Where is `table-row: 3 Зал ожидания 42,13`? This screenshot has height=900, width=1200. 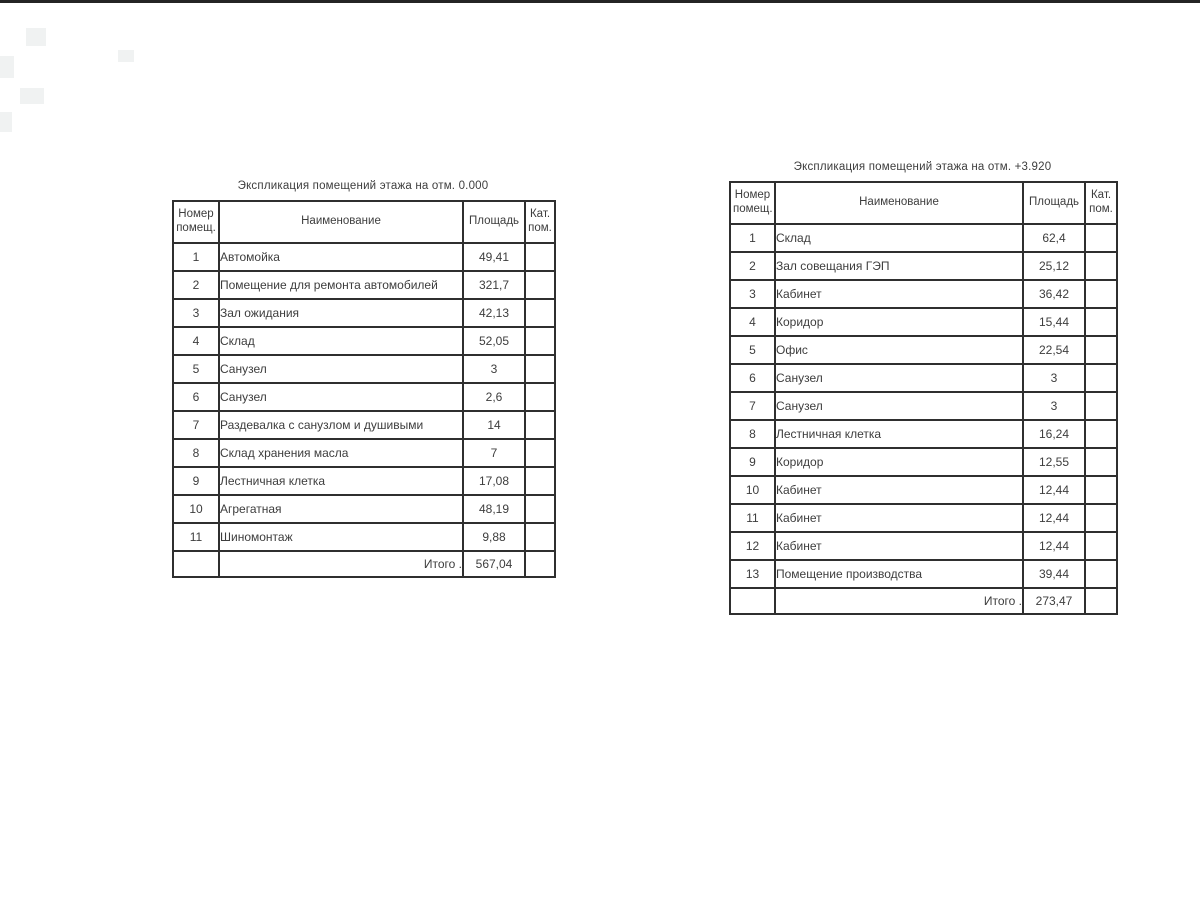 table-row: 3 Зал ожидания 42,13 is located at coordinates (364, 313).